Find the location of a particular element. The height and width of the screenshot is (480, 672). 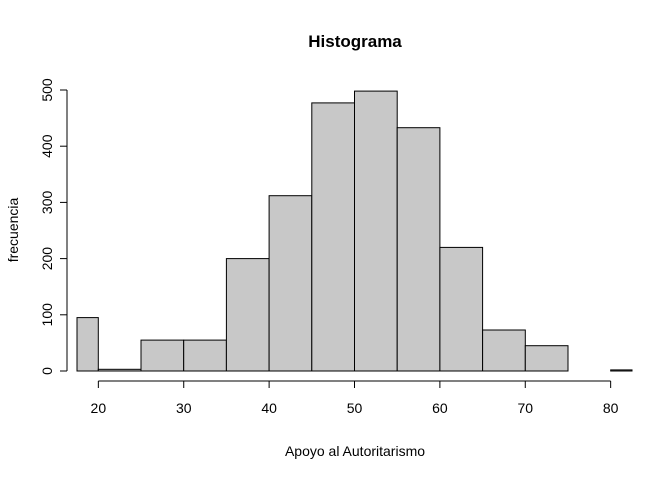

x-axis: 20 30 40 50 60 70 80 is located at coordinates (355, 398).